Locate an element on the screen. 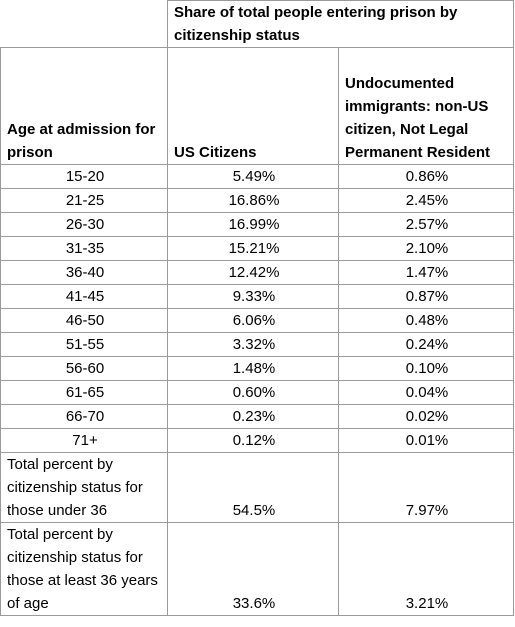 This screenshot has height=627, width=515. cell-us-citizens: 6.06% is located at coordinates (253, 320).